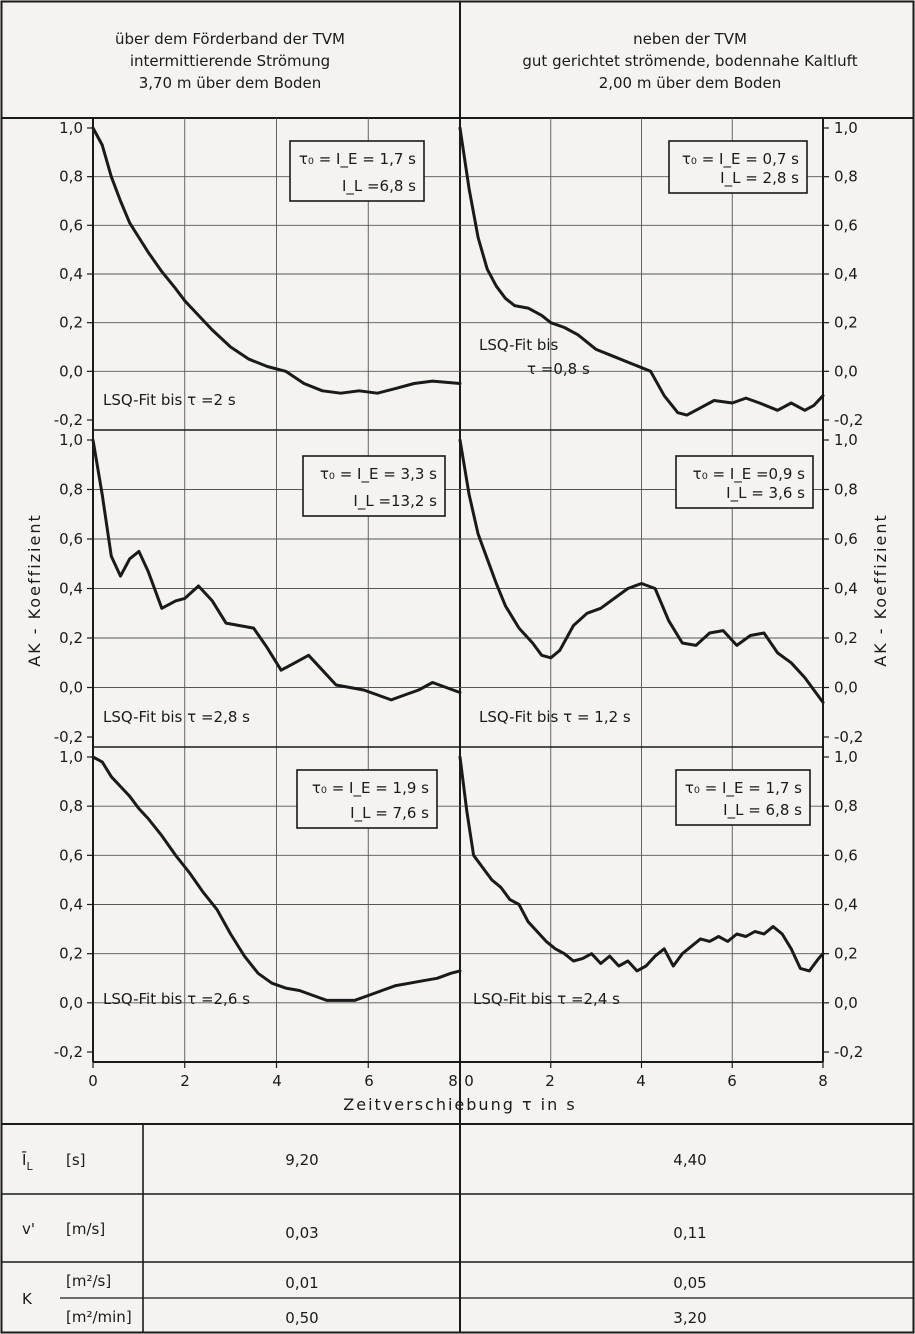 Image resolution: width=915 pixels, height=1334 pixels. What do you see at coordinates (68, 420) in the screenshot?
I see `y-tick-label-left-r0-6: -0,2` at bounding box center [68, 420].